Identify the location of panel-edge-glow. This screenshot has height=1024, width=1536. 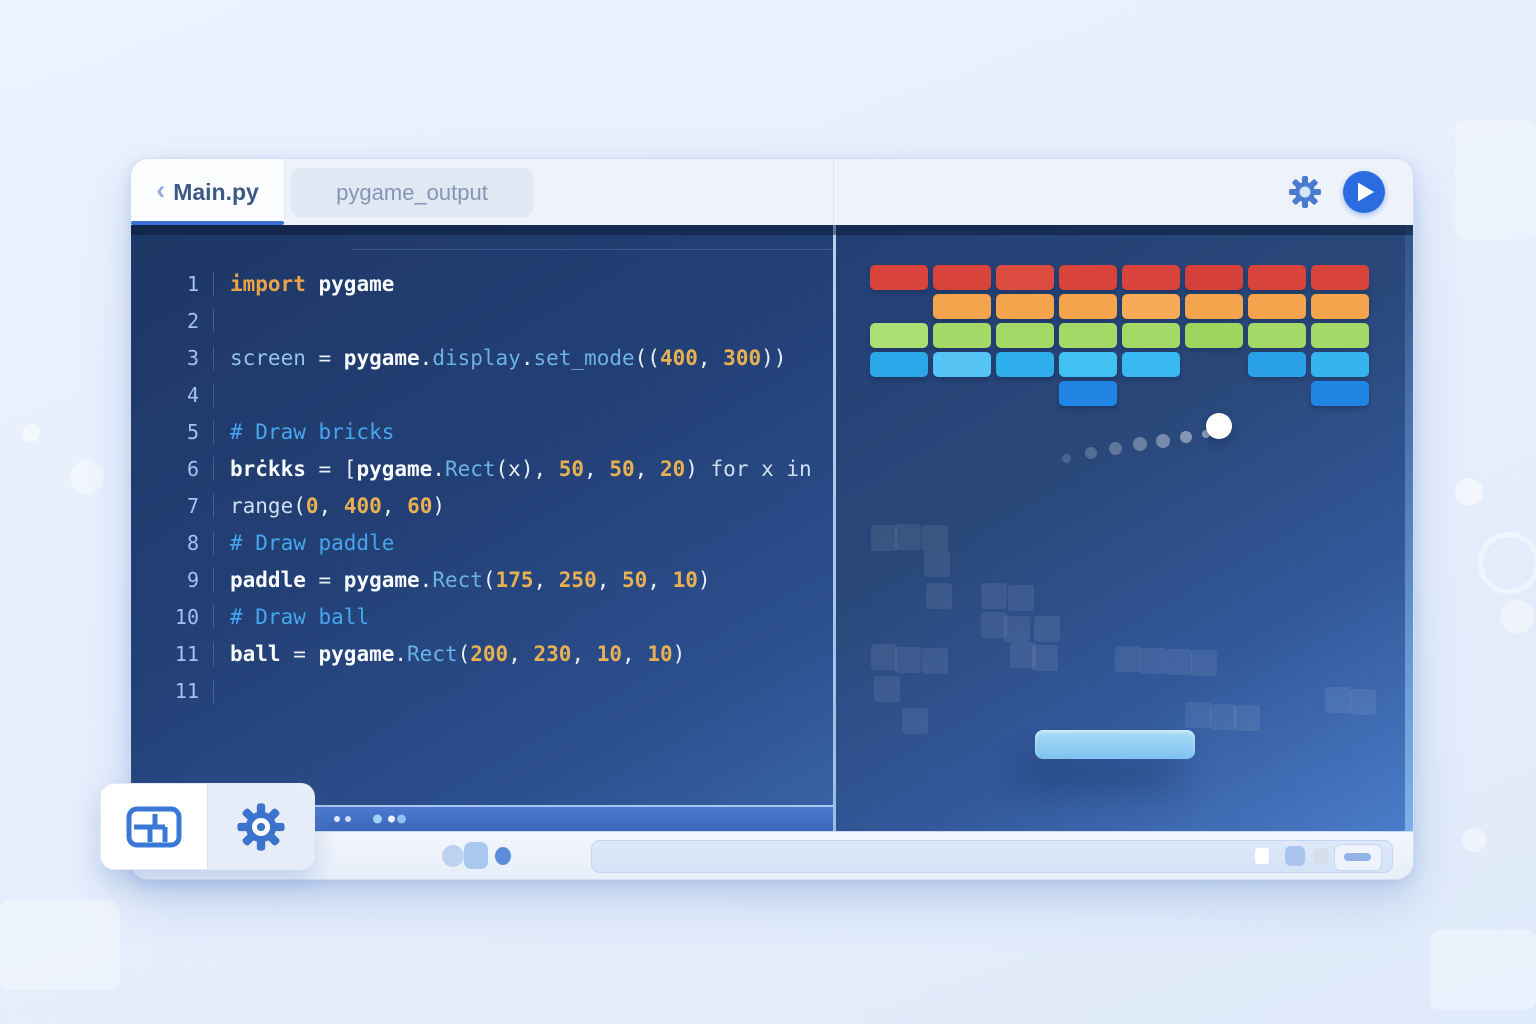
(1409, 528).